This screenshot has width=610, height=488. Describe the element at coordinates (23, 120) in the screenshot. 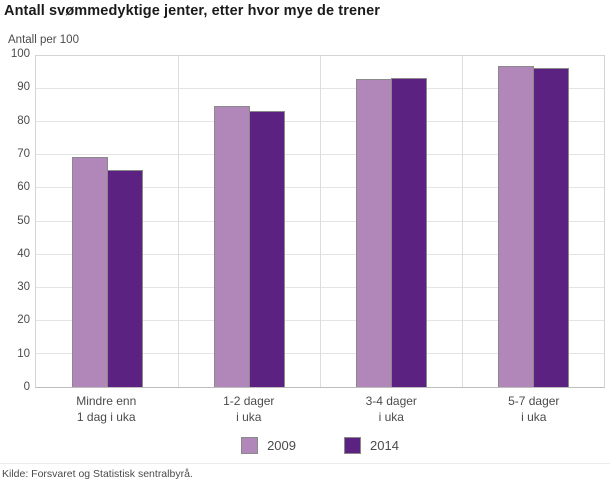

I see `y-tick-label: 80` at that location.